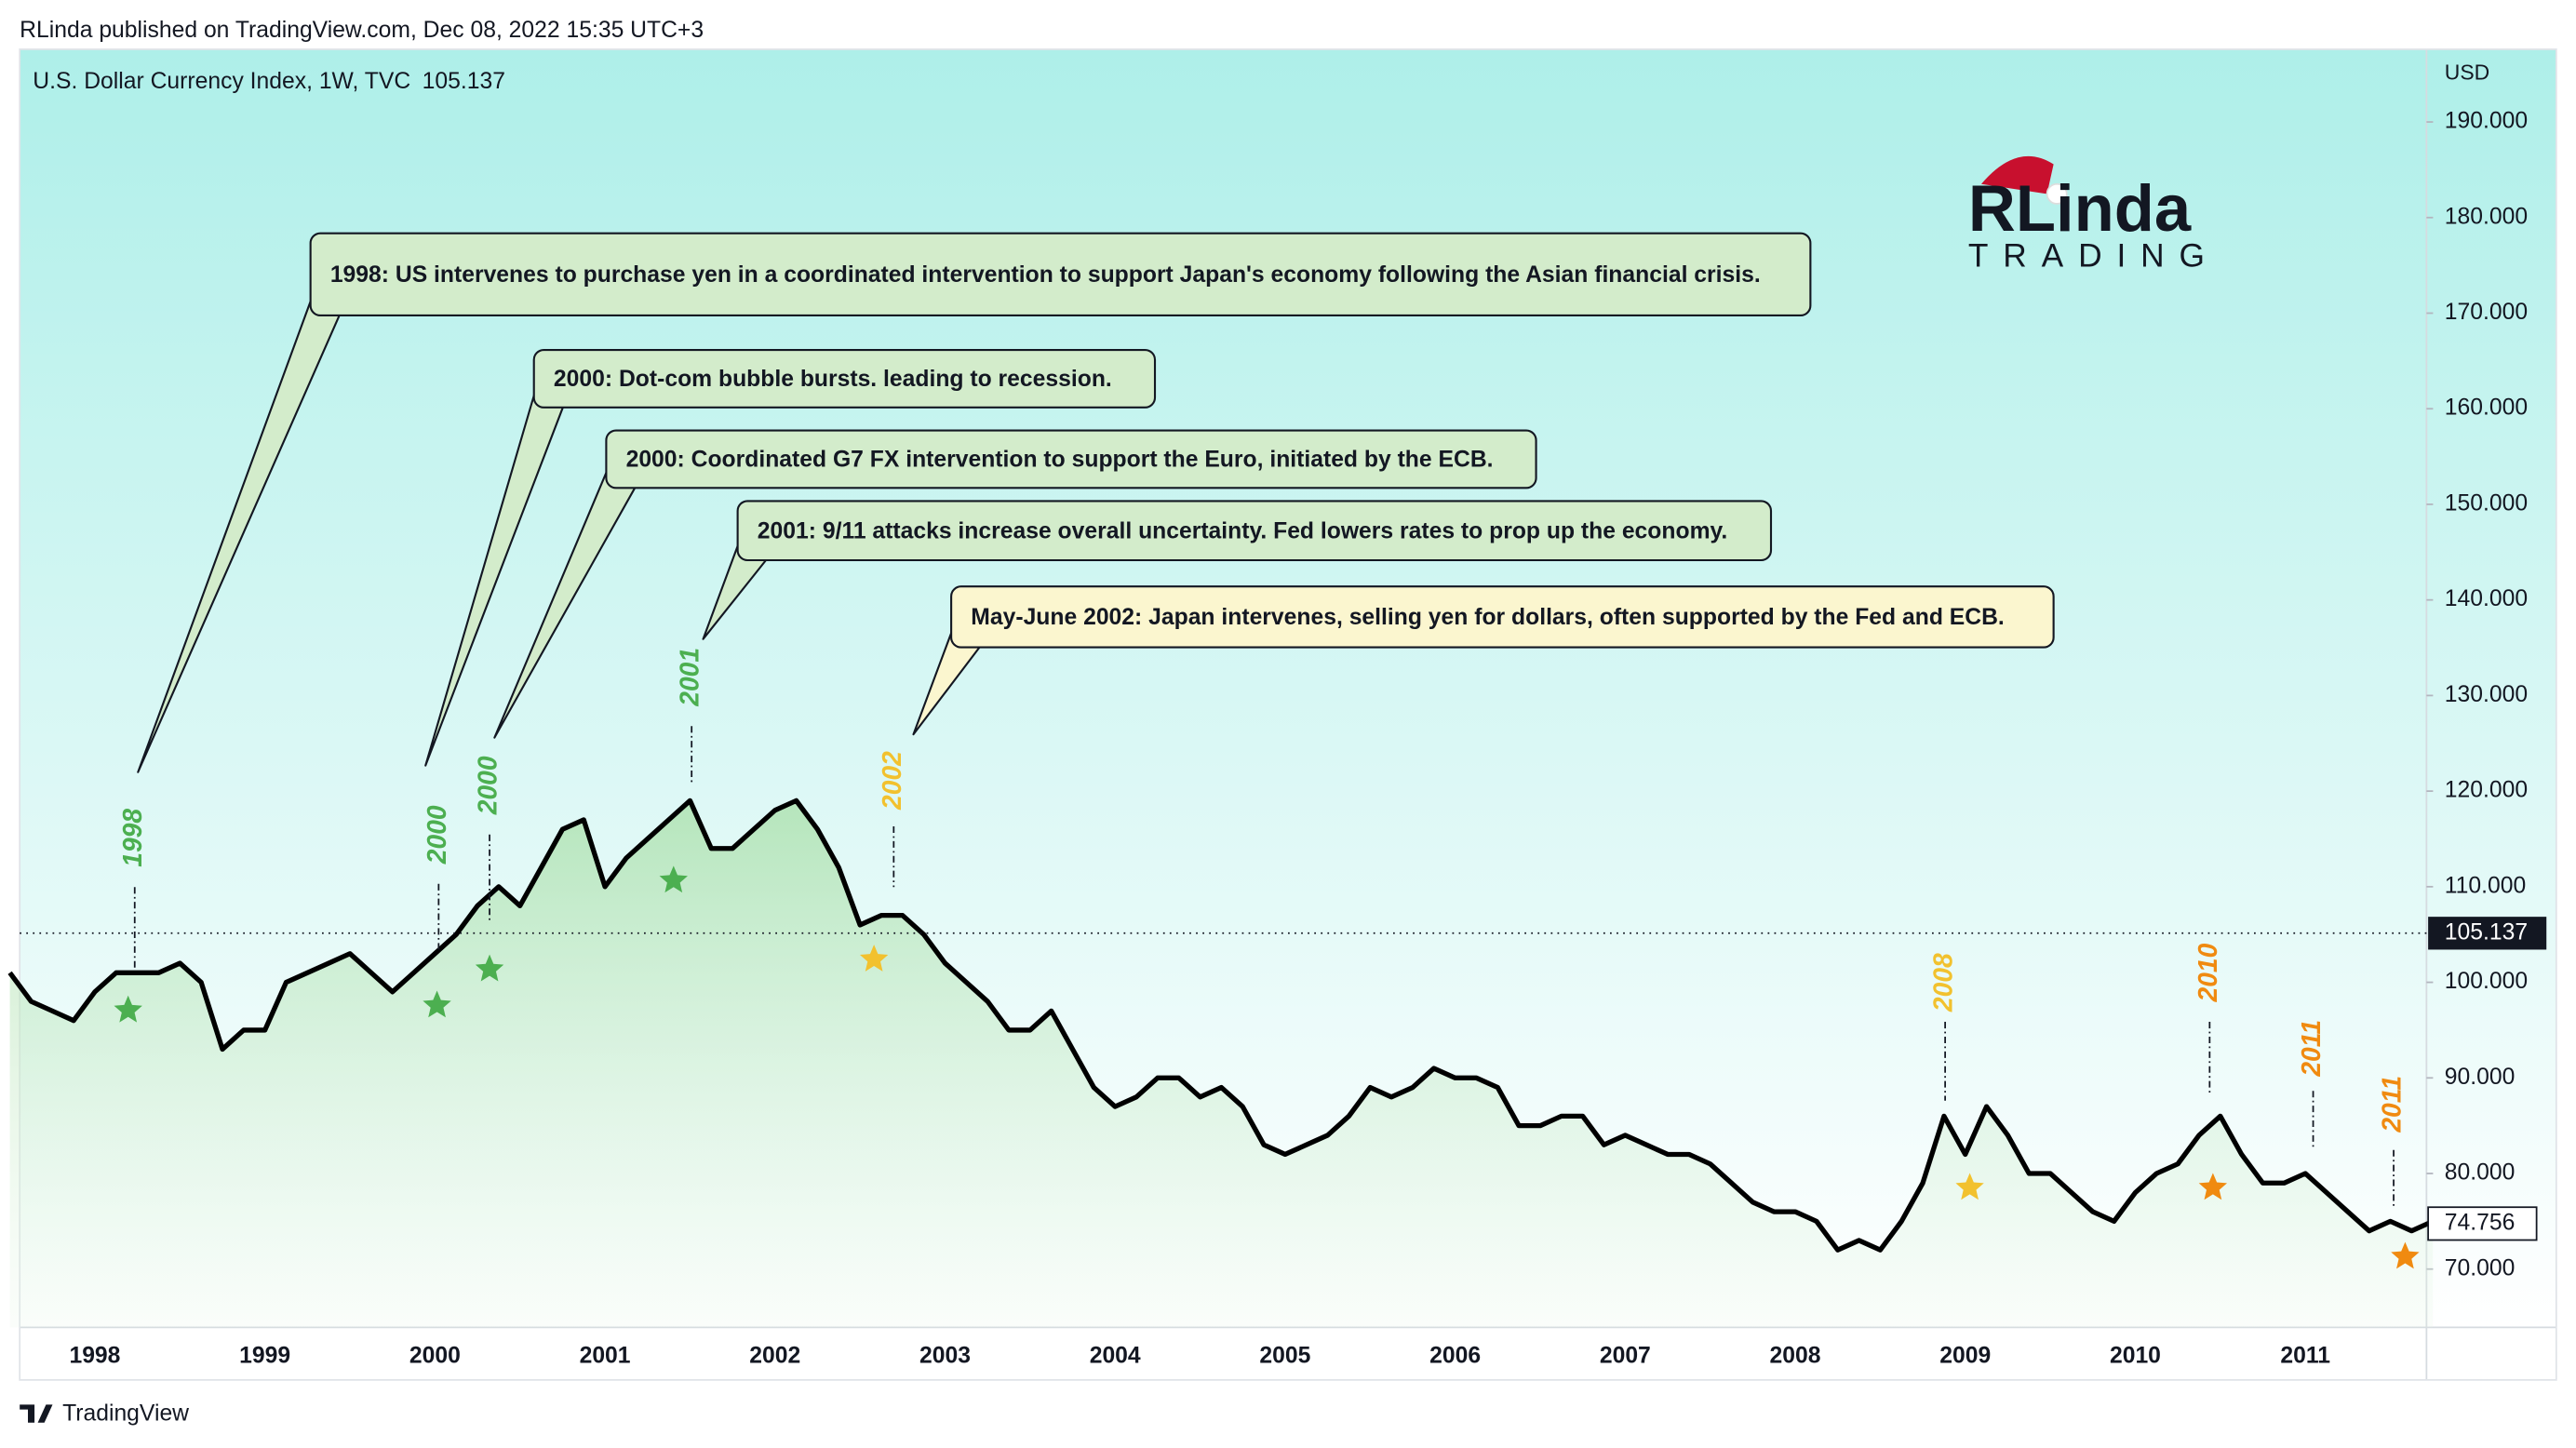 This screenshot has width=2576, height=1448. I want to click on y-tick-label: 130.000, so click(2486, 694).